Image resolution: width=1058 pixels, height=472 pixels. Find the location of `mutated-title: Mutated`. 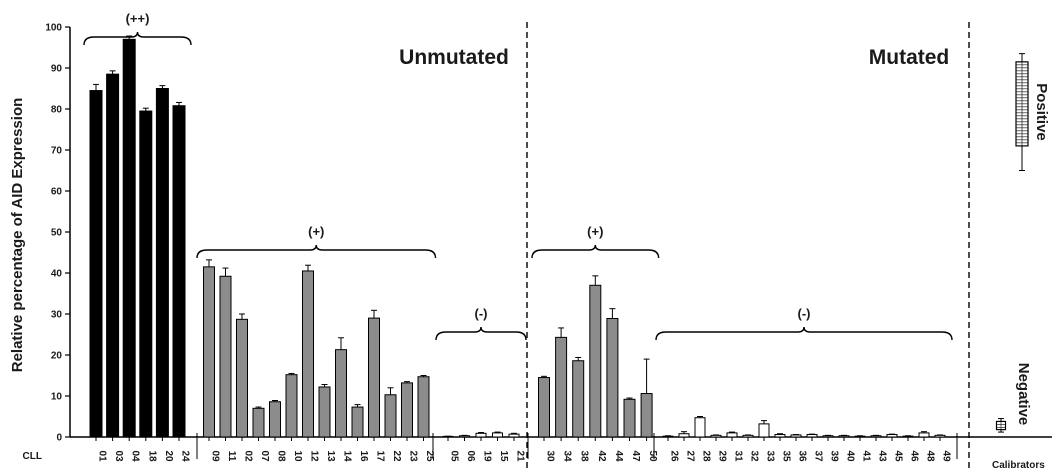

mutated-title: Mutated is located at coordinates (909, 57).